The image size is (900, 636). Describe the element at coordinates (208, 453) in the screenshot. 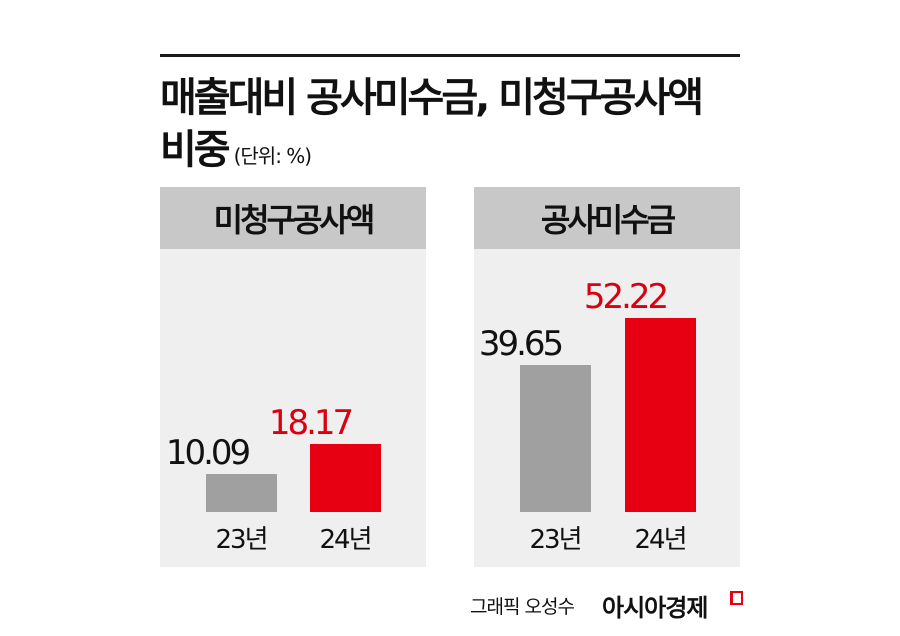

I see `value-label-23: 10.09` at that location.